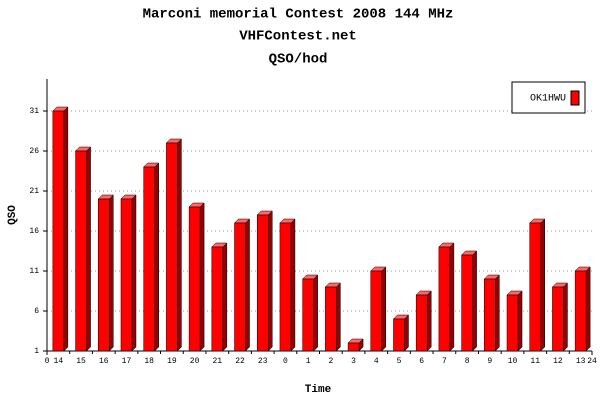 The height and width of the screenshot is (400, 600). What do you see at coordinates (13, 215) in the screenshot?
I see `y-axis-title: QSO` at bounding box center [13, 215].